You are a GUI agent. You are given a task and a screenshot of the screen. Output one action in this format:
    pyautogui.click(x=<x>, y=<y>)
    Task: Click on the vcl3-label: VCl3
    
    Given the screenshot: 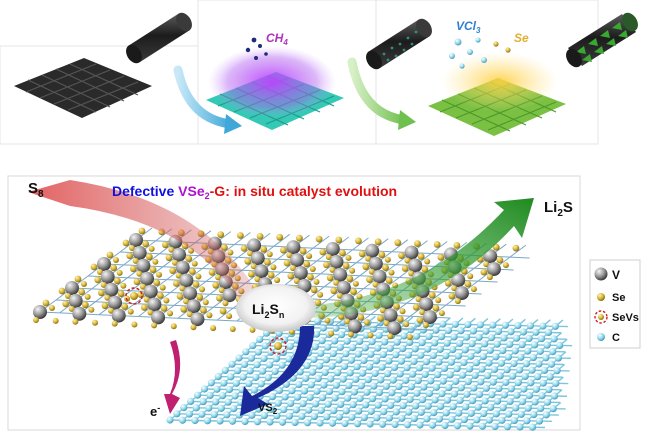 What is the action you would take?
    pyautogui.click(x=468, y=27)
    